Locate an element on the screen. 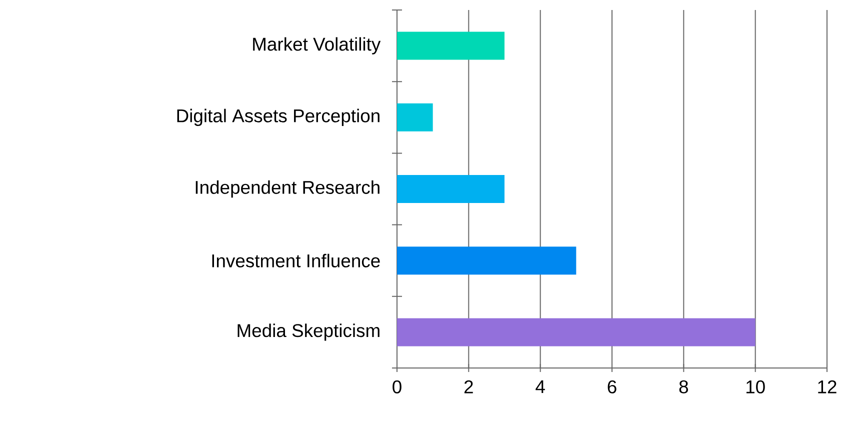 This screenshot has height=422, width=849. x-tick-label: 4 is located at coordinates (540, 387).